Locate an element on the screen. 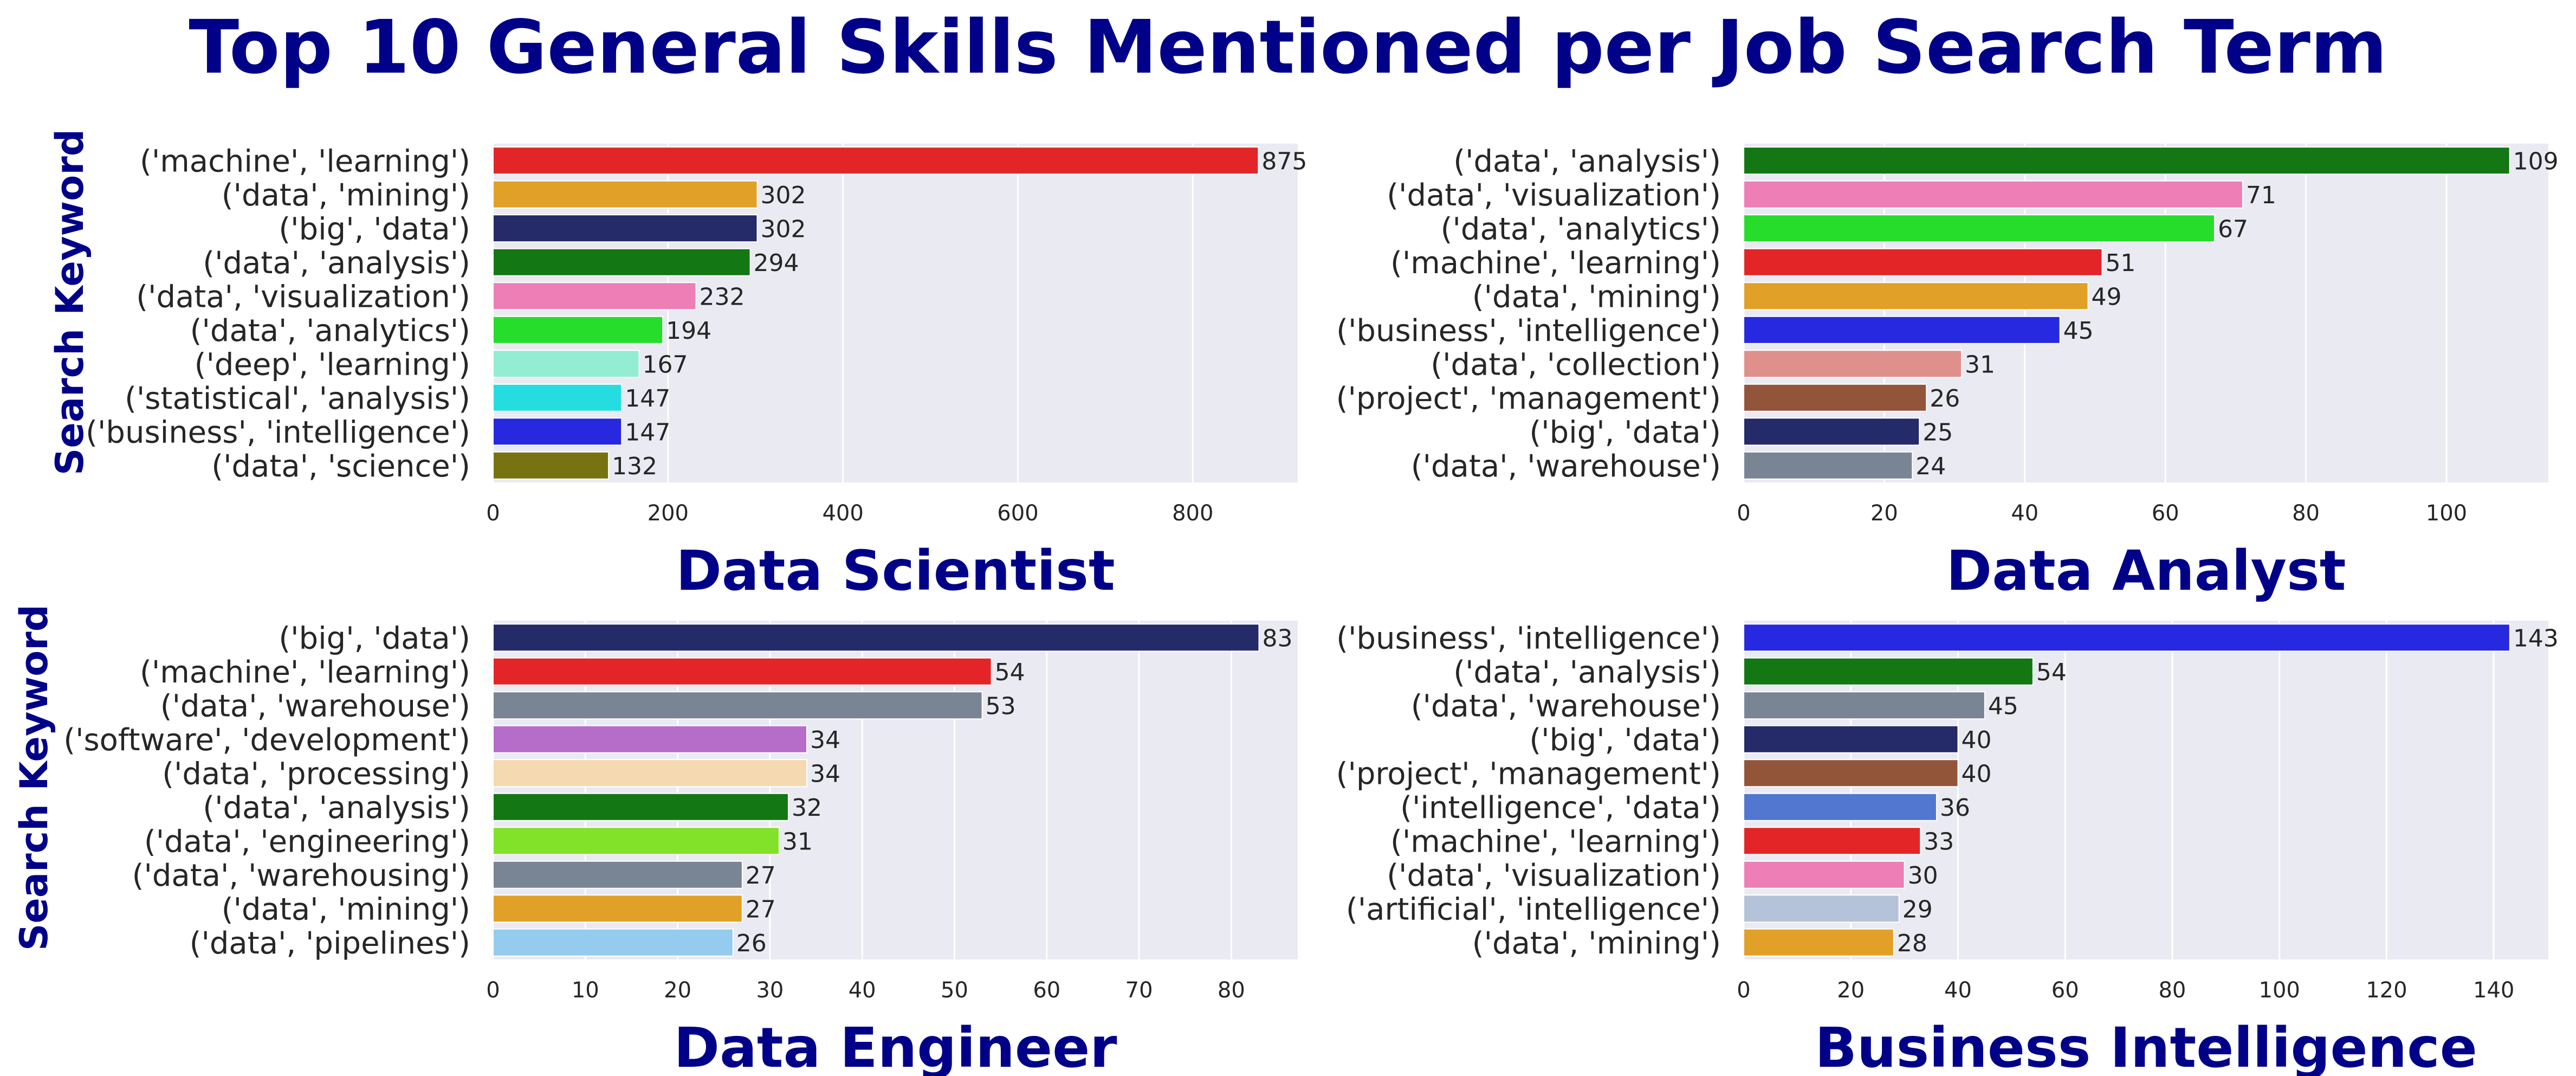 The width and height of the screenshot is (2576, 1076). bar-value-label: 33 is located at coordinates (1939, 842).